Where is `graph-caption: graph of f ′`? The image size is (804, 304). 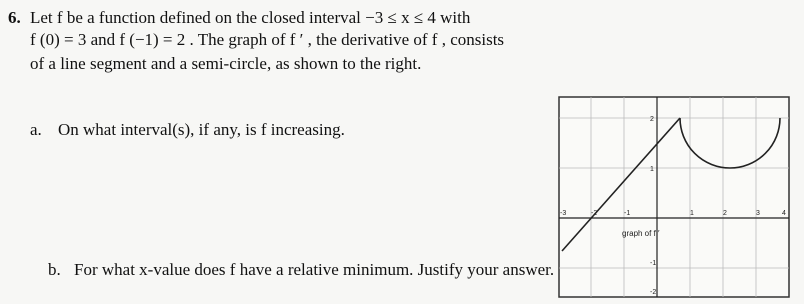 graph-caption: graph of f ′ is located at coordinates (641, 233).